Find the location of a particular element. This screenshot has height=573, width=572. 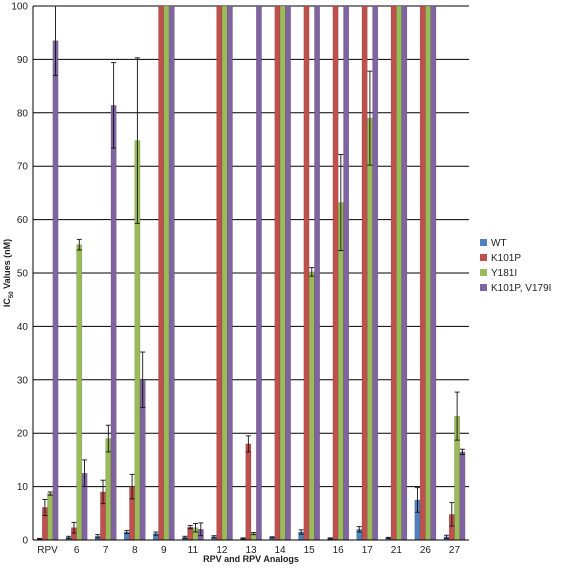

x-tick-label: 6 is located at coordinates (77, 550).